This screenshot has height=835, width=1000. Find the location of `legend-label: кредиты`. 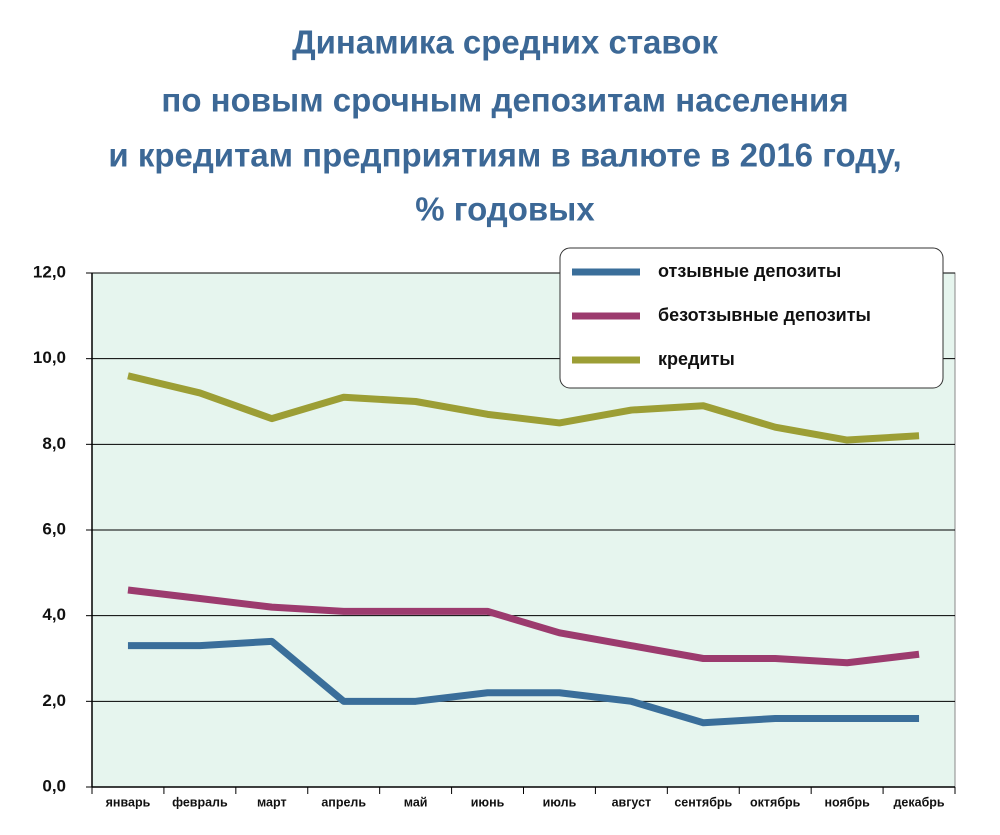

legend-label: кредиты is located at coordinates (696, 359).